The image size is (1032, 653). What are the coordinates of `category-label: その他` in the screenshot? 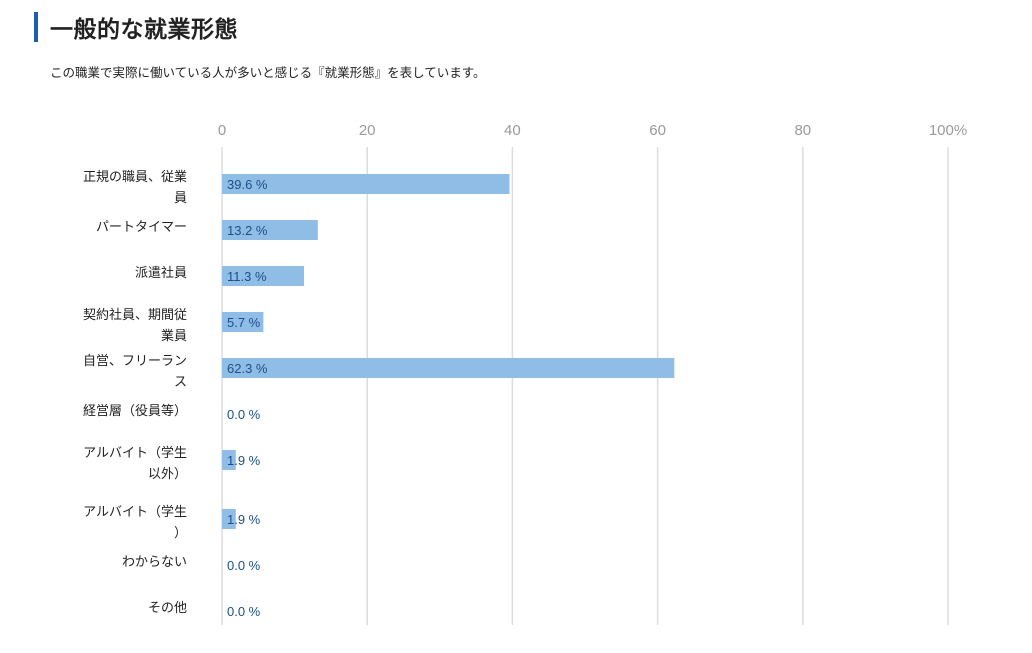 It's located at (167, 608).